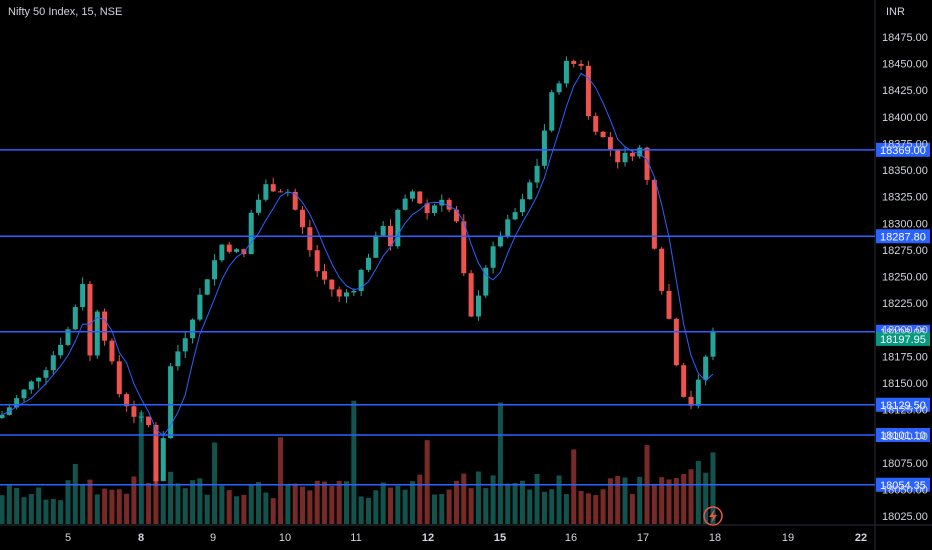 The height and width of the screenshot is (550, 932). I want to click on price-tick-label: 18250.00, so click(905, 278).